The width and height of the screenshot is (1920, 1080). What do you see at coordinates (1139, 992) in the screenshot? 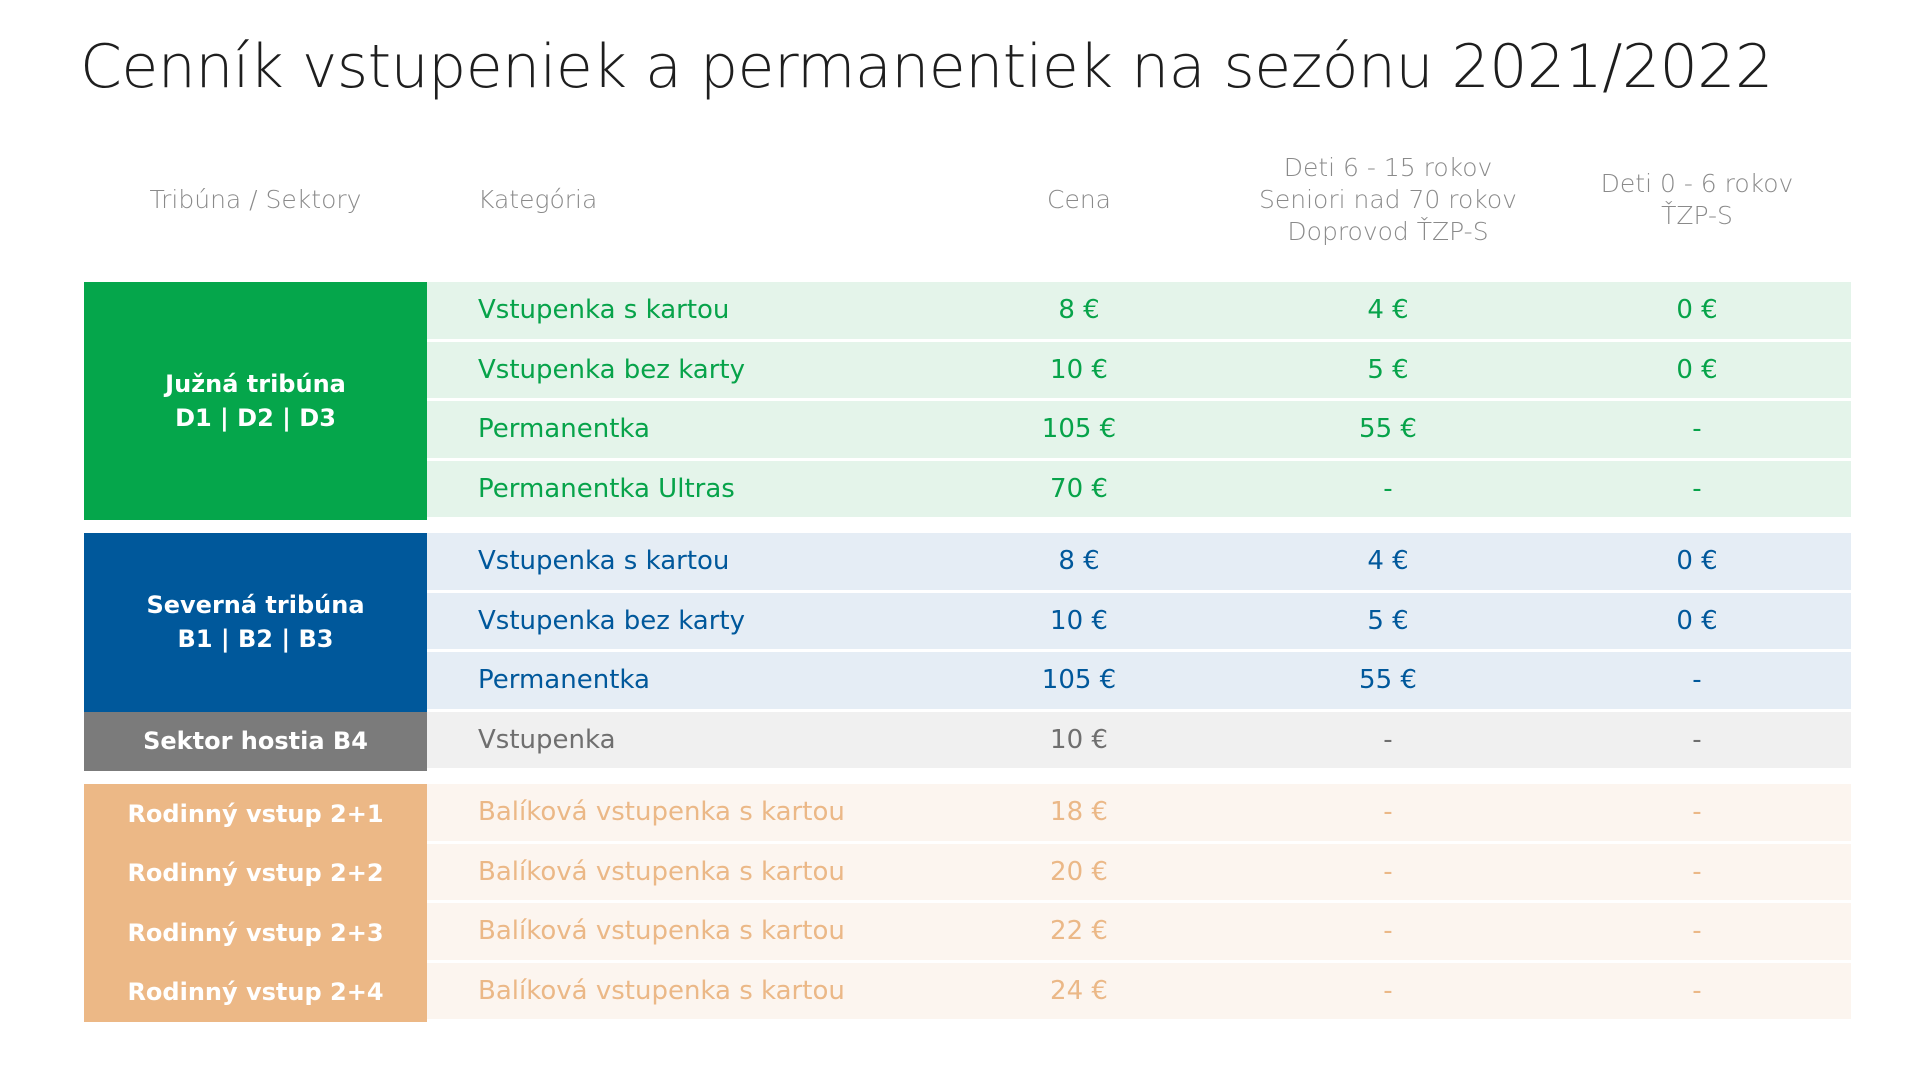
I see `table-row: Balíková vstupenka s kartou 24 € - -` at bounding box center [1139, 992].